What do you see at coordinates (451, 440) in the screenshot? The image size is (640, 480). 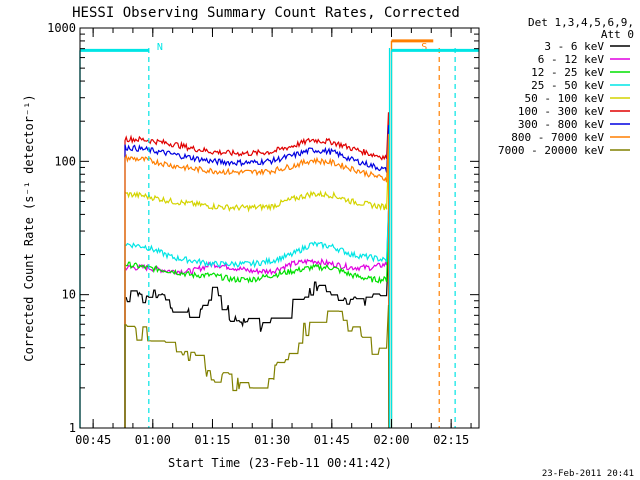 I see `x-tick-label: 02:15` at bounding box center [451, 440].